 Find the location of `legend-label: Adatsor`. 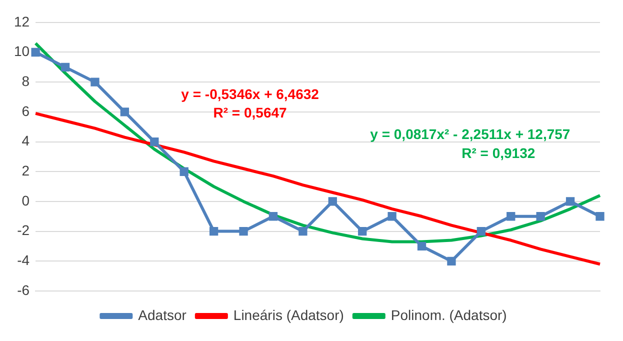

legend-label: Adatsor is located at coordinates (162, 314).